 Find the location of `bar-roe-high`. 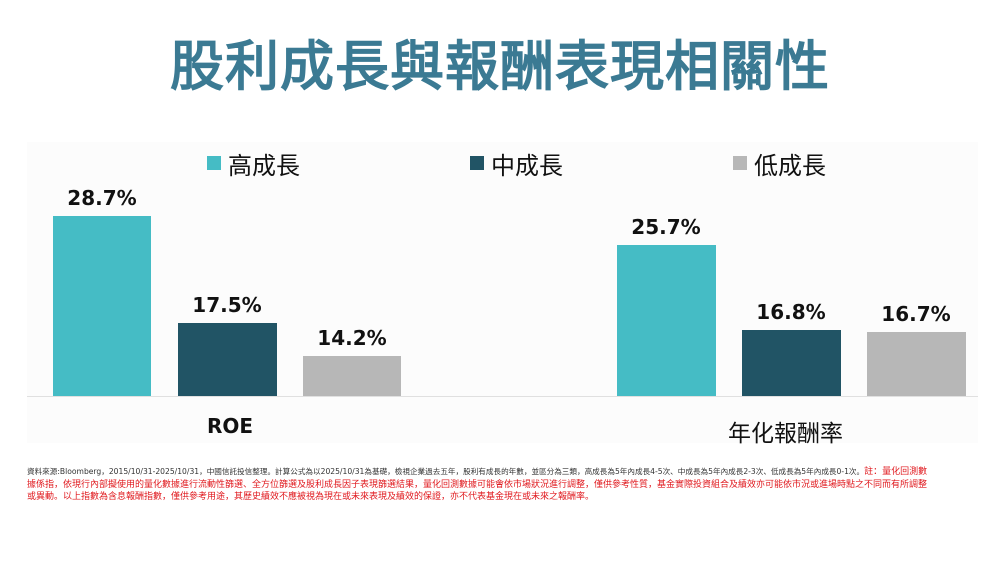

bar-roe-high is located at coordinates (102, 306).